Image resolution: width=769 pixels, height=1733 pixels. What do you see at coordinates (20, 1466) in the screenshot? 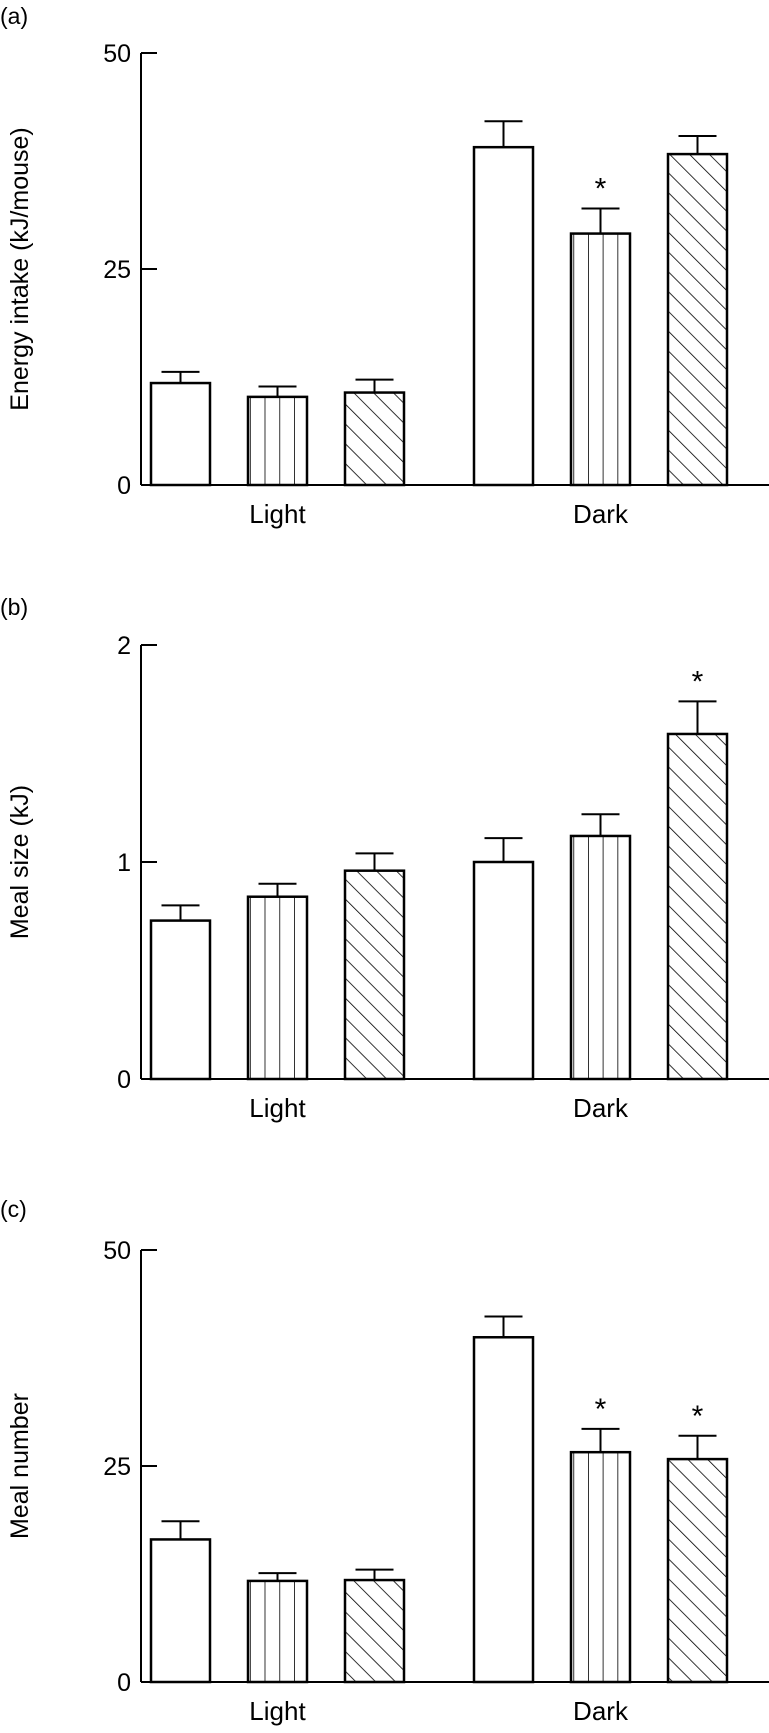
I see `y-axis-label: Meal number` at bounding box center [20, 1466].